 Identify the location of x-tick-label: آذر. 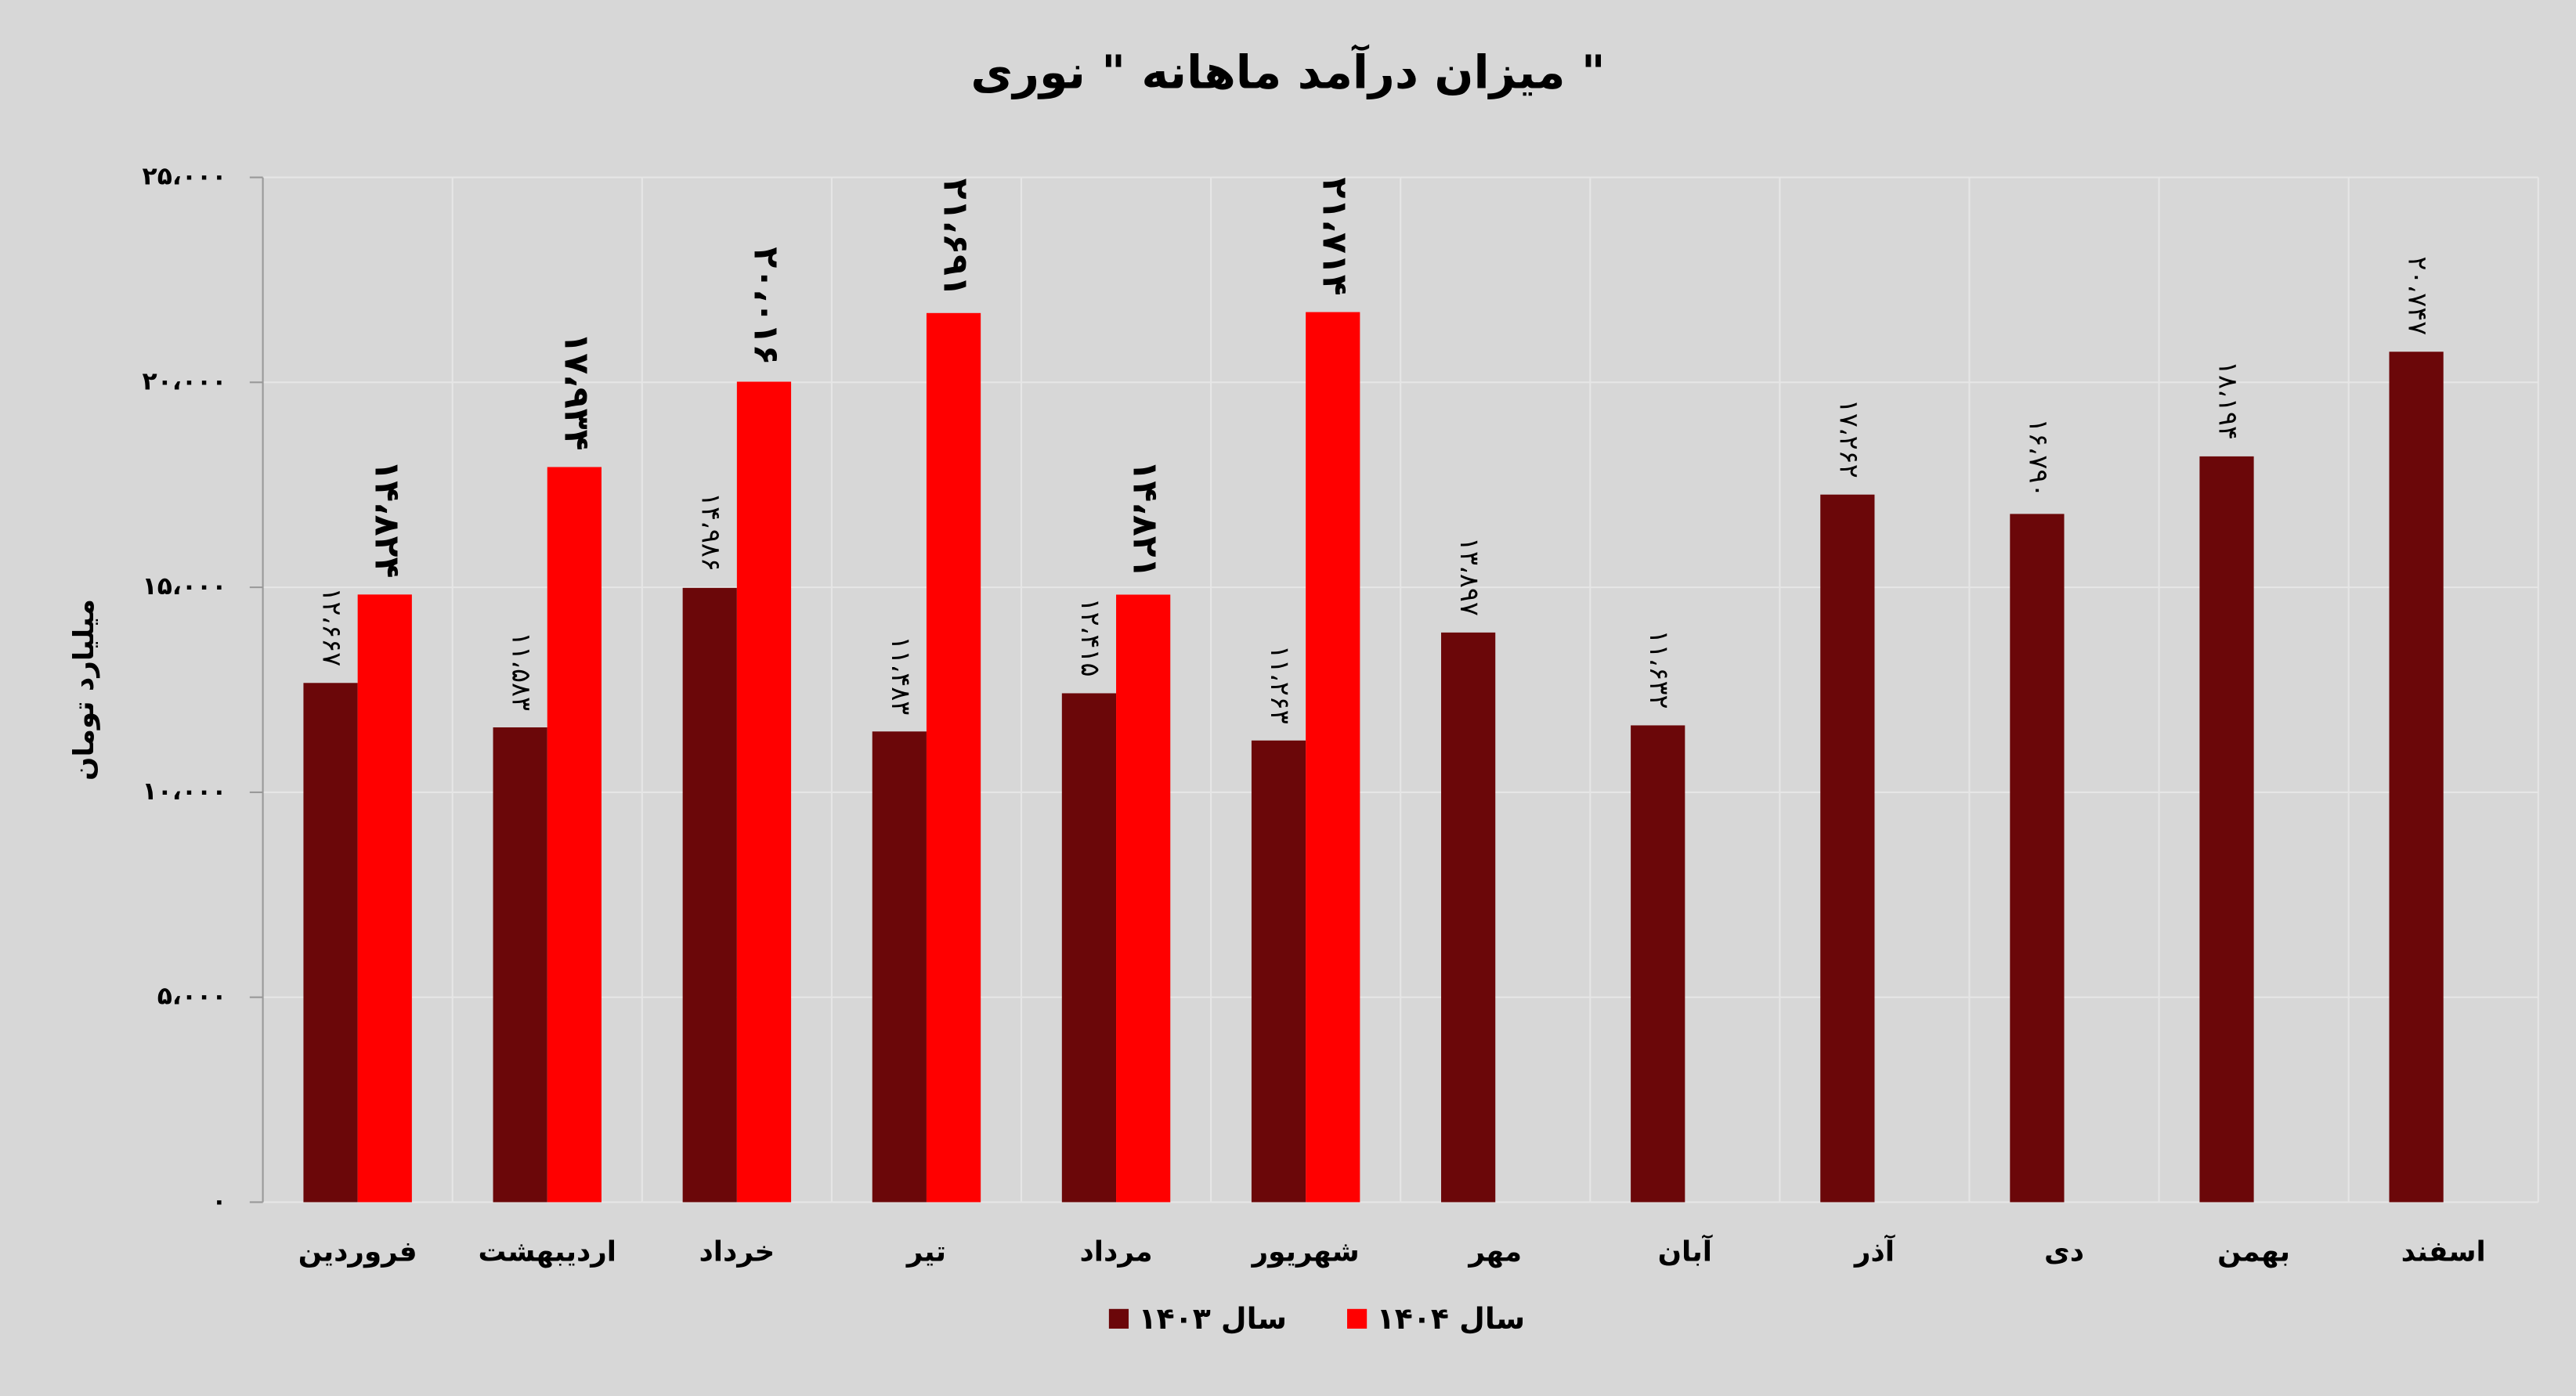
(1874, 1251).